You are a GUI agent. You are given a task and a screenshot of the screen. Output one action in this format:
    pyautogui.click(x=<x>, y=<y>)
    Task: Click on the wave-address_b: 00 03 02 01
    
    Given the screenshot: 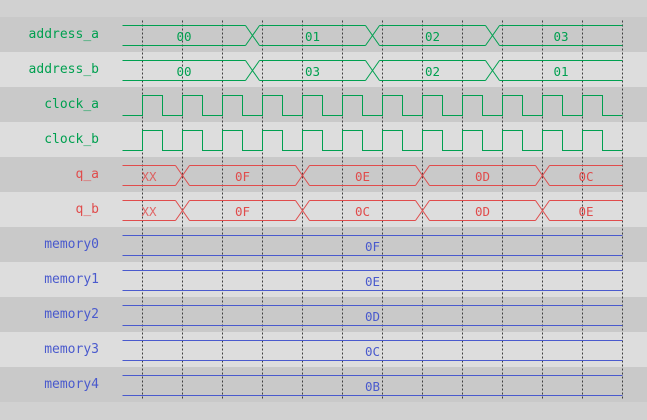 What is the action you would take?
    pyautogui.click(x=372, y=70)
    